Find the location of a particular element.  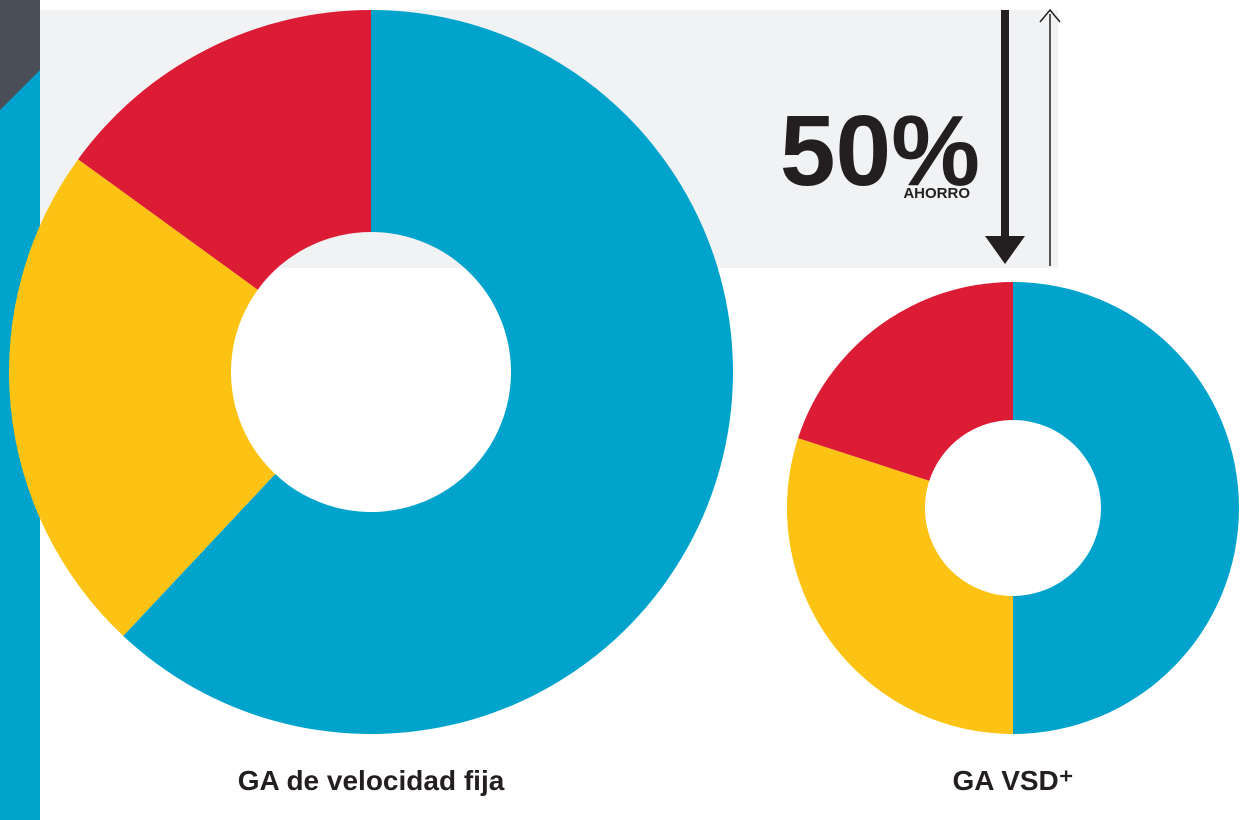

savings-value: 50% is located at coordinates (880, 151).